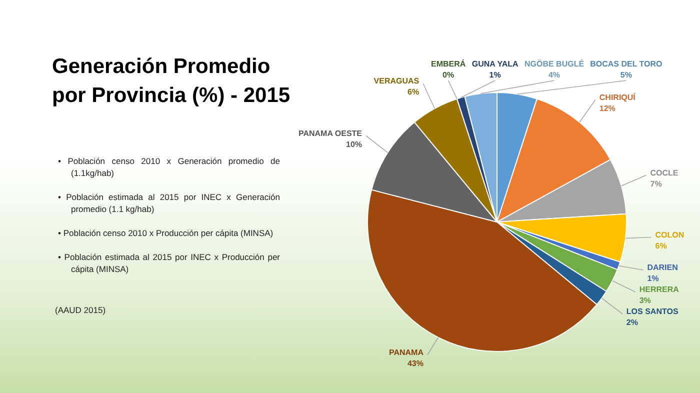 This screenshot has width=700, height=393. Describe the element at coordinates (415, 363) in the screenshot. I see `data-label: 43%` at that location.